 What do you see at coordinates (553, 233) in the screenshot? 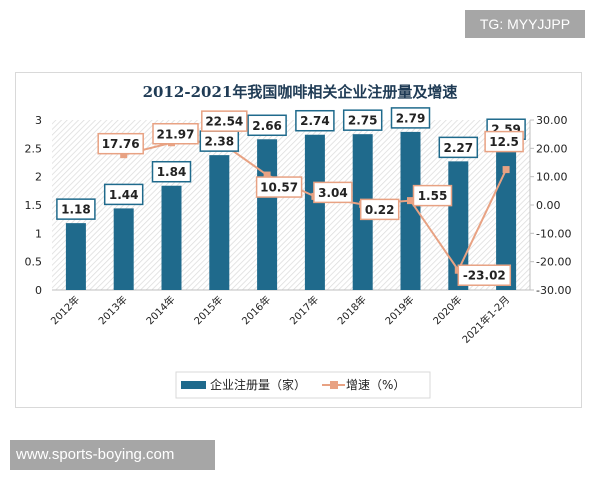
I see `right-tick-label: -10.00` at bounding box center [553, 233].